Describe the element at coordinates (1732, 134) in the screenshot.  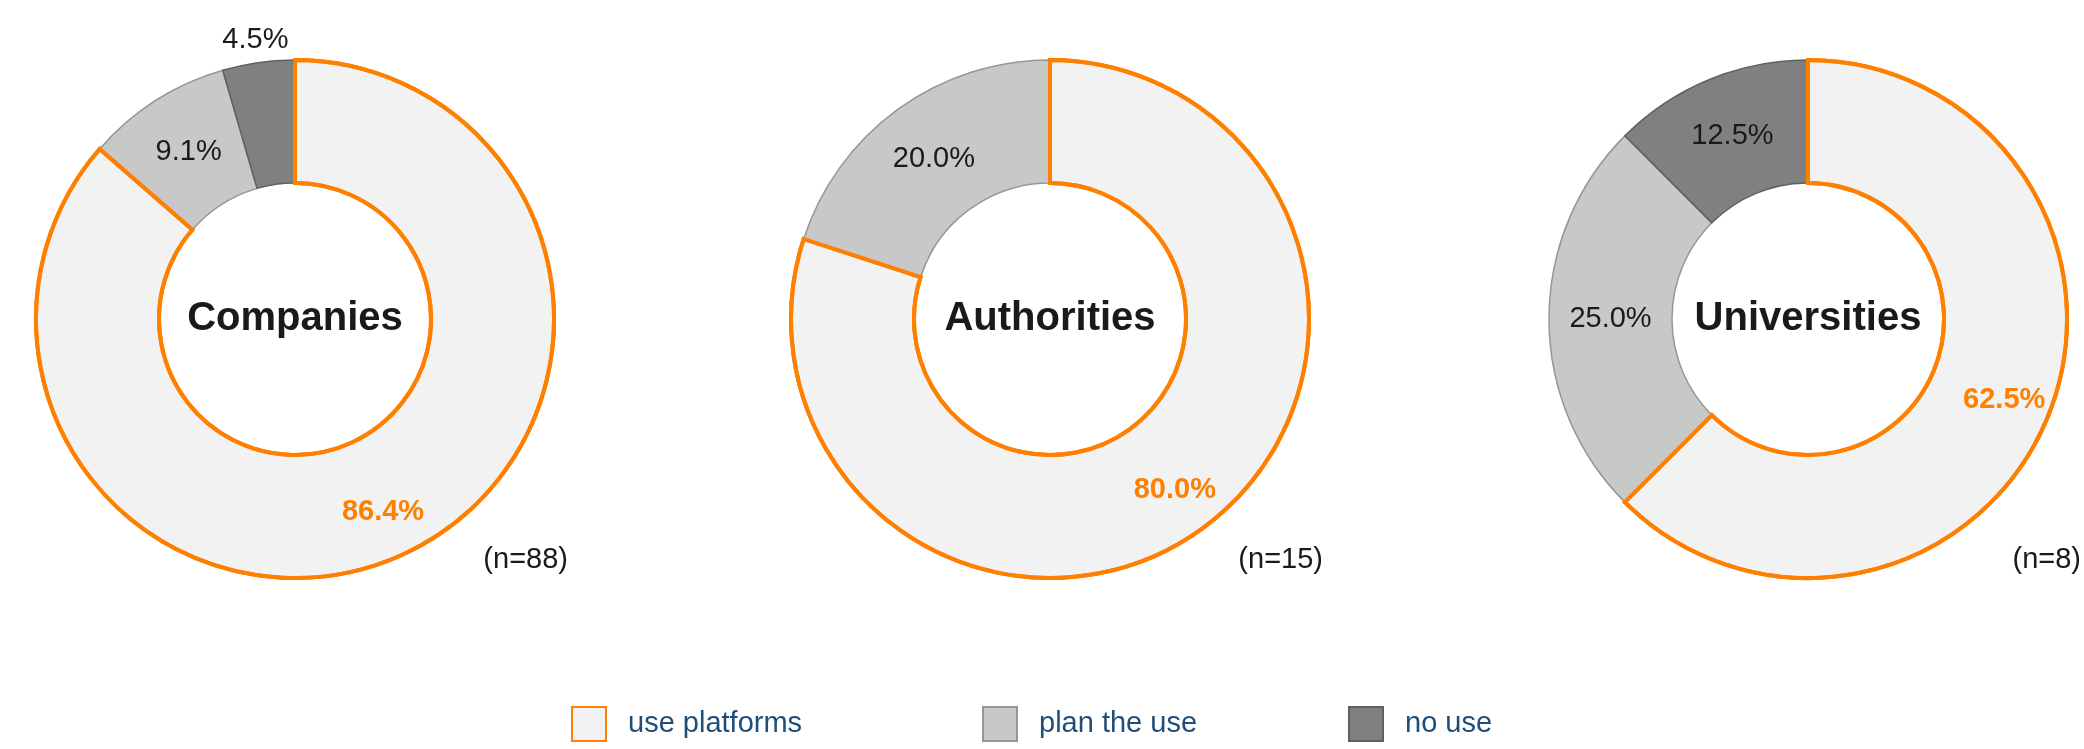
I see `data-label: 12.5%` at that location.